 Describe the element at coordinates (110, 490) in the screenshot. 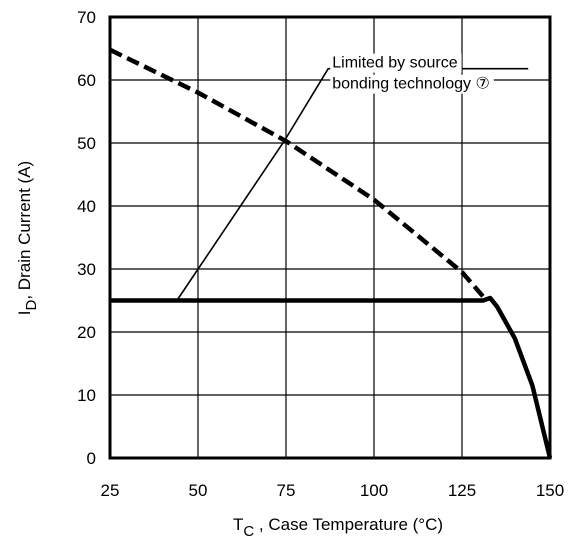

I see `x-tick-label: 25` at that location.